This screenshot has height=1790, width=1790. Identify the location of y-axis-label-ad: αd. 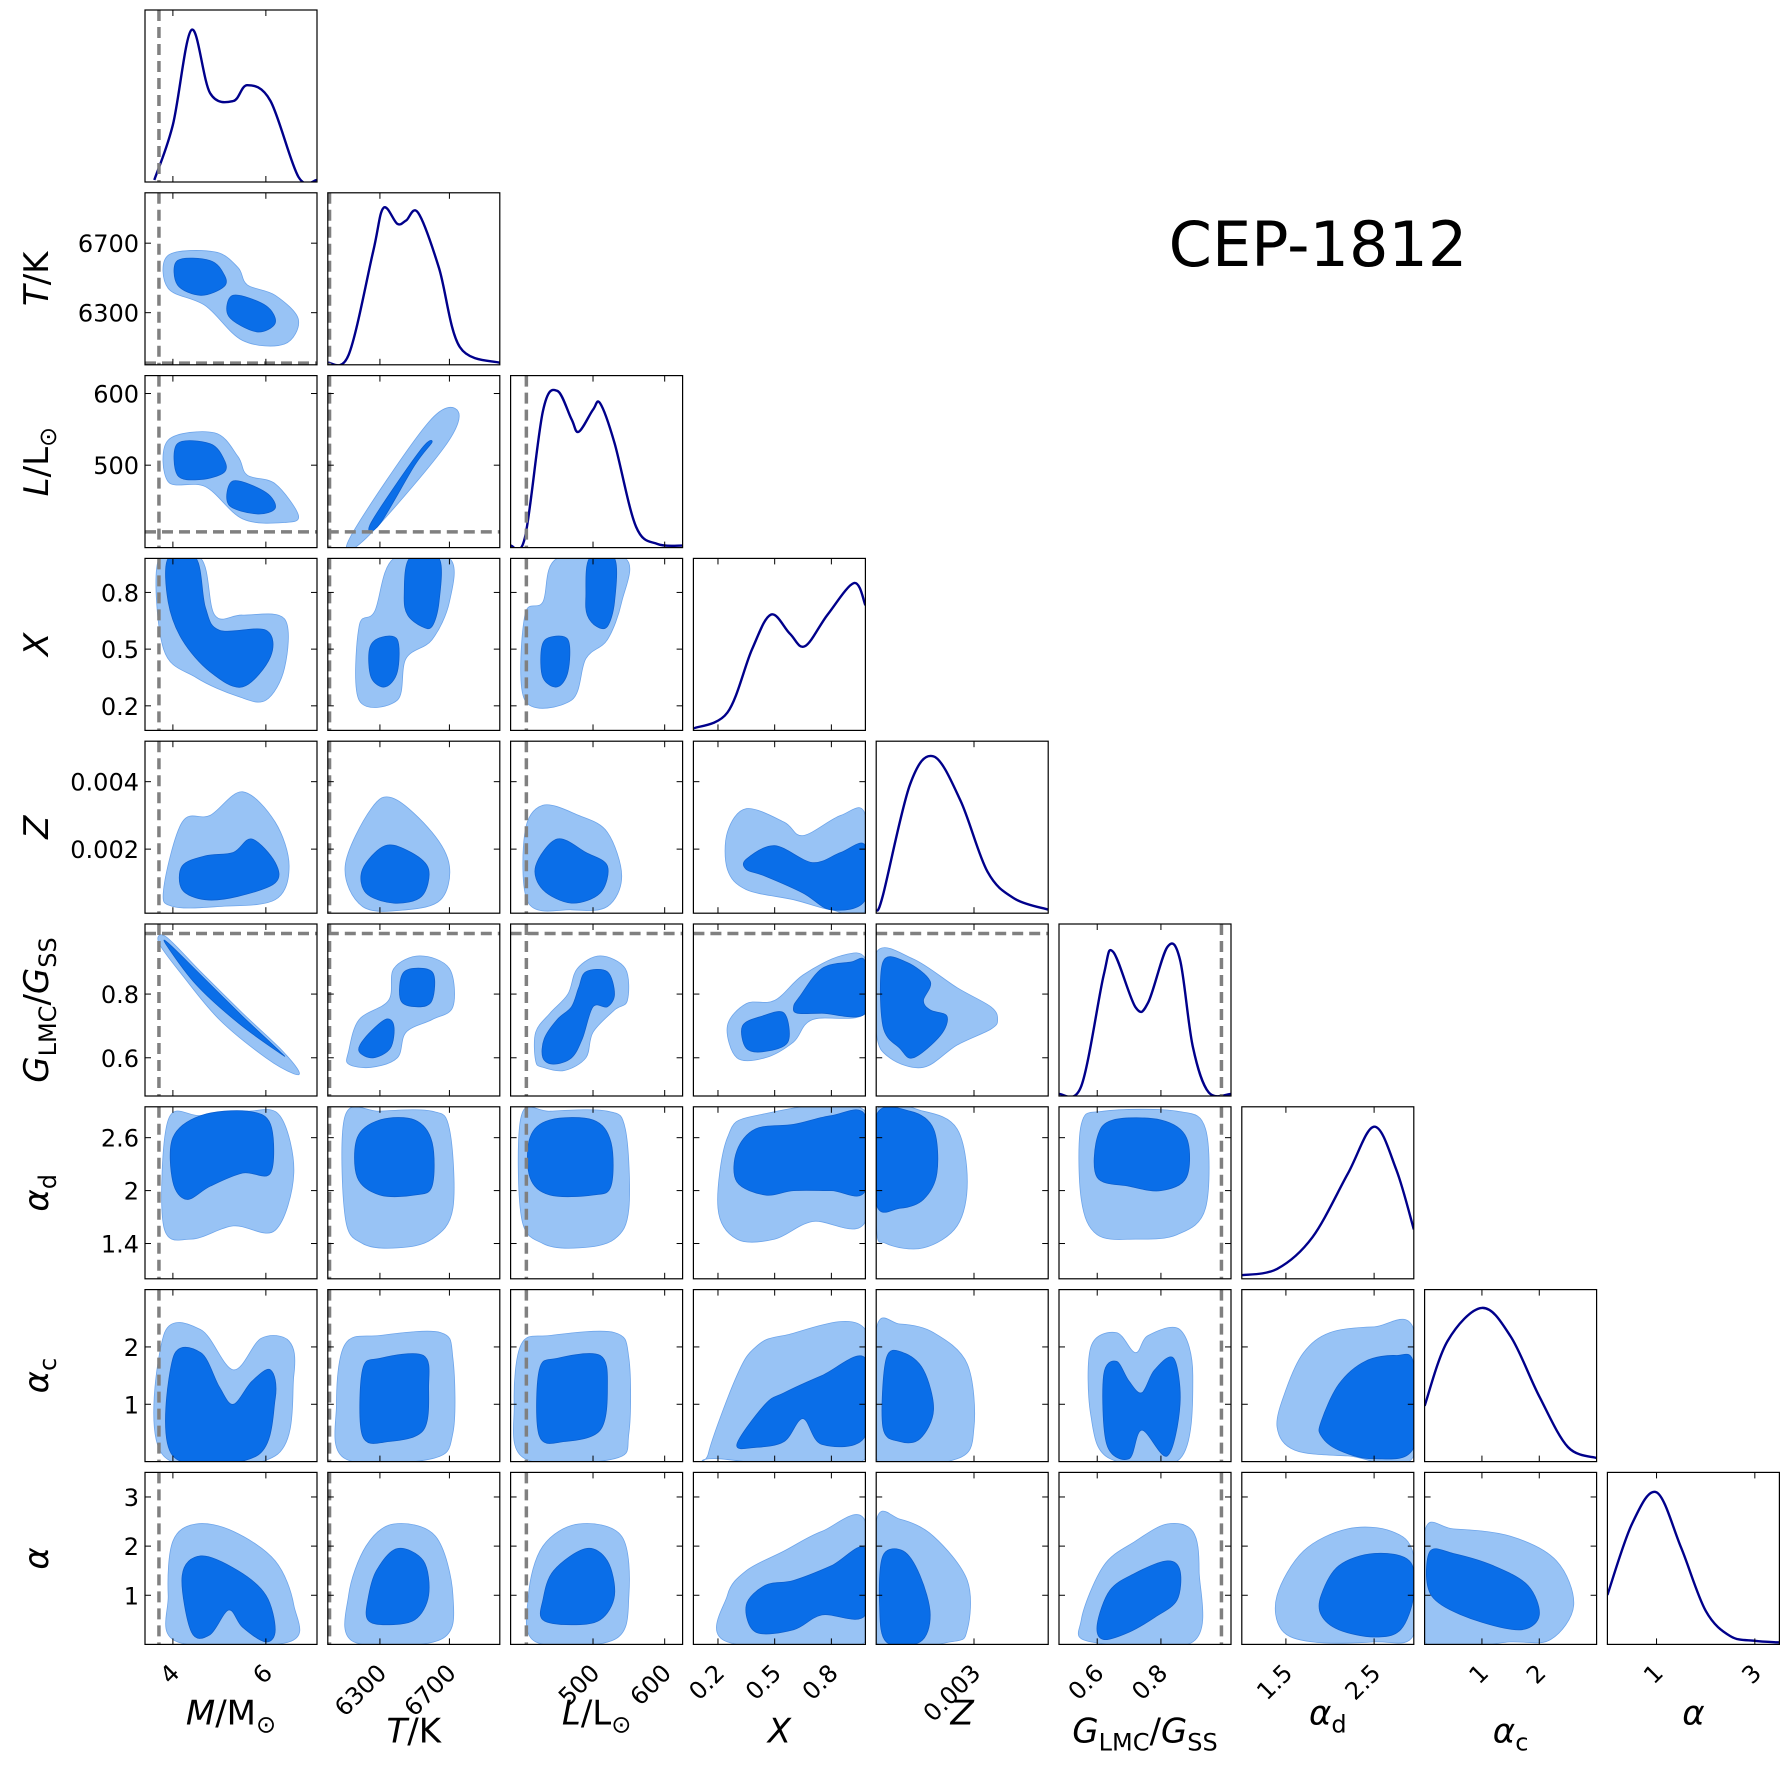
(39, 1193).